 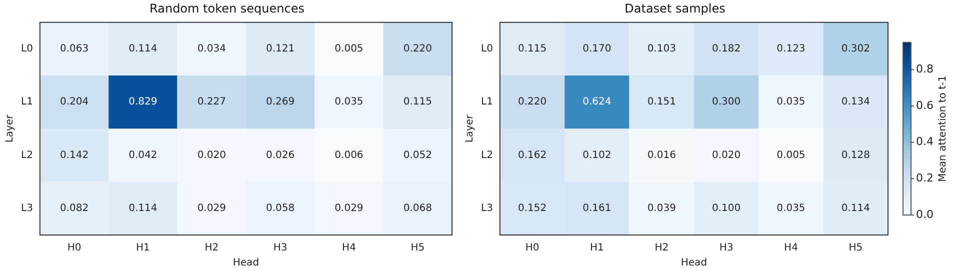 I want to click on color-bar-label: 0.4, so click(x=925, y=141).